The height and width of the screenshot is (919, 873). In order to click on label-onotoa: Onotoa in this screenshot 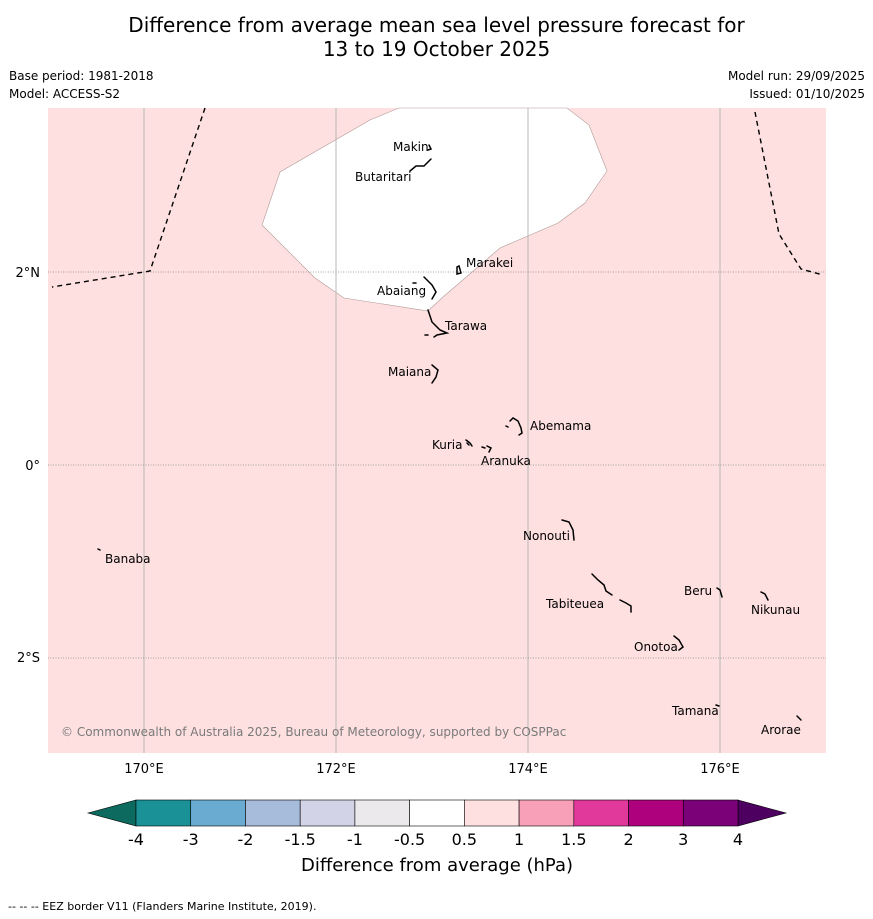, I will do `click(656, 647)`.